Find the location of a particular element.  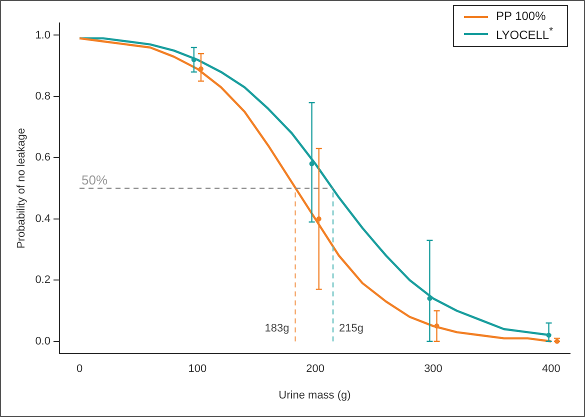

y-tick-label: 0.0 is located at coordinates (42, 341).